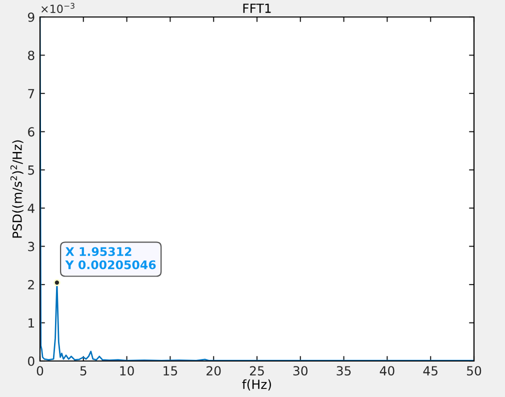 The width and height of the screenshot is (505, 397). What do you see at coordinates (213, 371) in the screenshot?
I see `x-tick-label: 20` at bounding box center [213, 371].